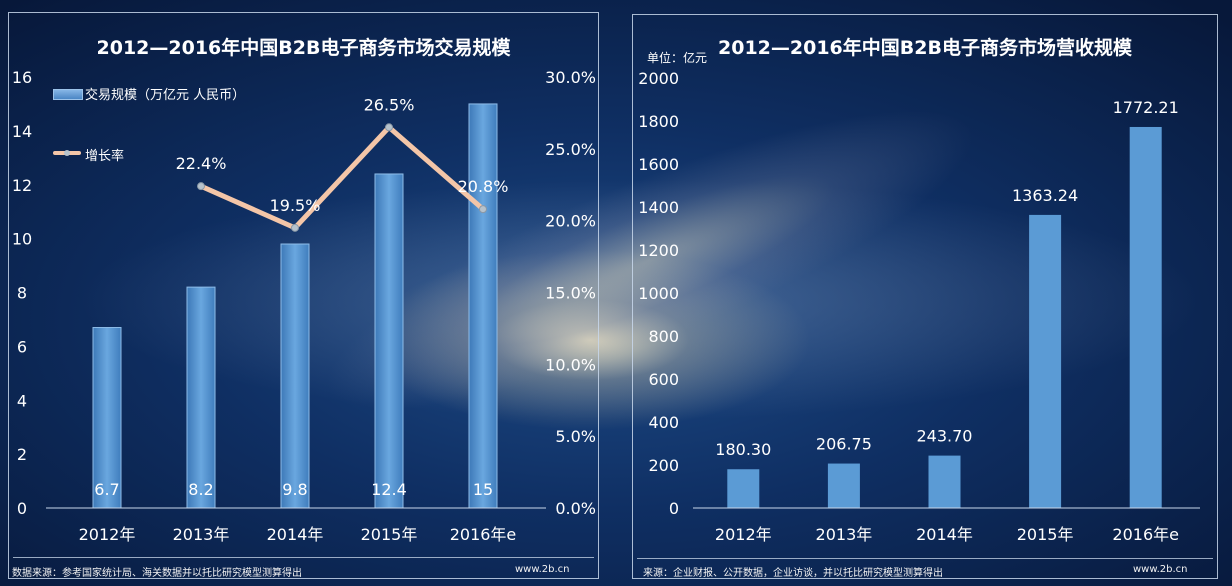  What do you see at coordinates (663, 379) in the screenshot?
I see `y-axis-tick-label: 600` at bounding box center [663, 379].